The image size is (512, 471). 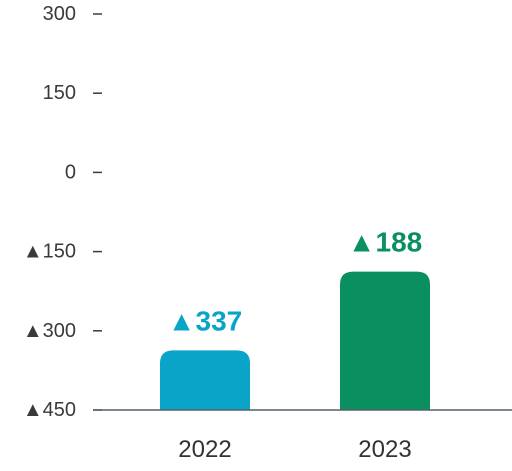 I want to click on y-tick-label: 150, so click(x=59, y=93).